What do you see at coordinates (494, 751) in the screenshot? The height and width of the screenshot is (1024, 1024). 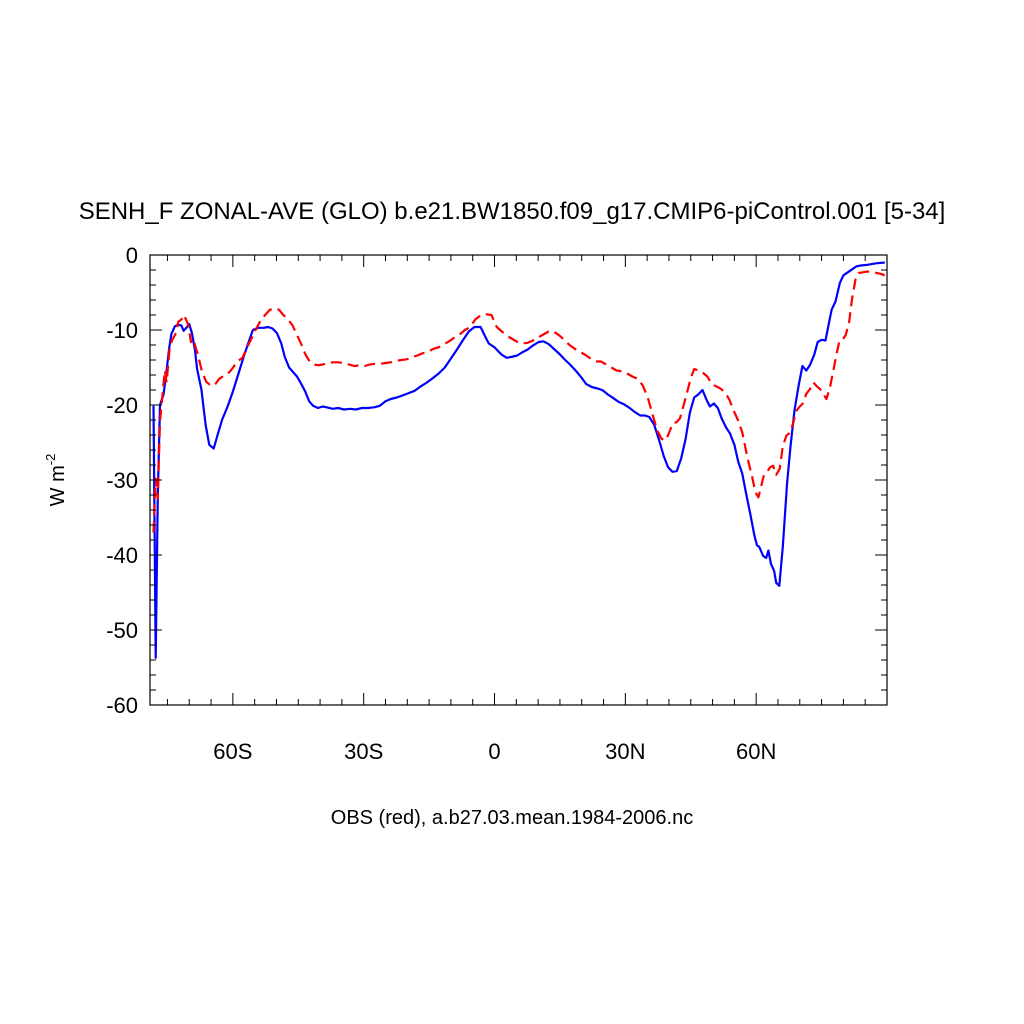 I see `x-tick-label: 0` at bounding box center [494, 751].